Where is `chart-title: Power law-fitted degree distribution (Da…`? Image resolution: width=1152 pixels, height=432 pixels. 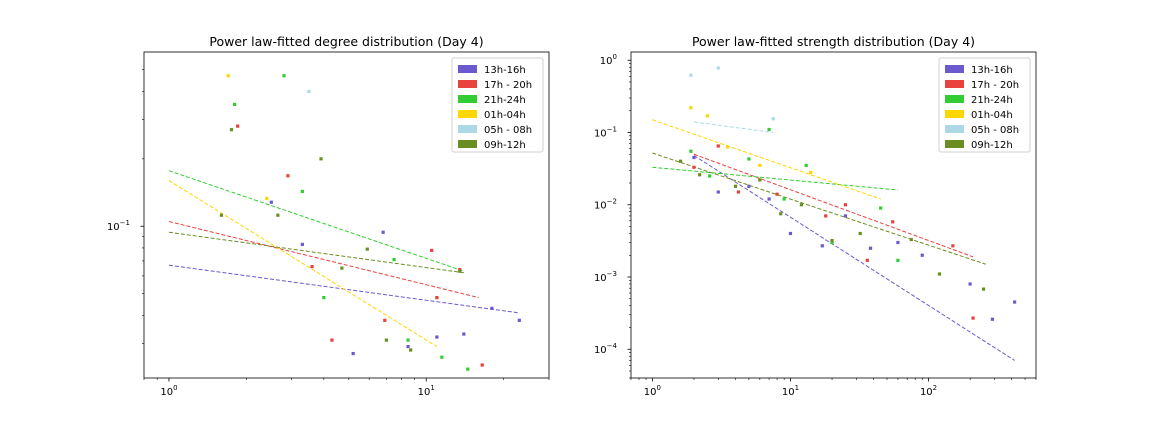
chart-title: Power law-fitted degree distribution (Da… is located at coordinates (346, 41).